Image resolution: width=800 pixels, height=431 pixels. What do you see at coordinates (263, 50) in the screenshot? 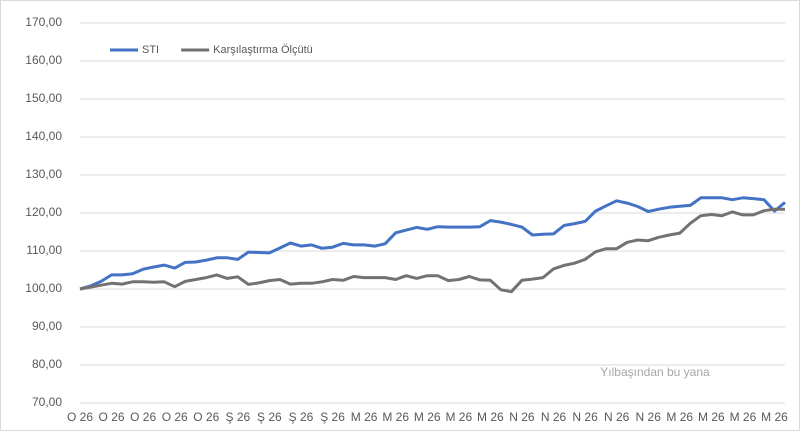
I see `legend-label: Karşılaştırma Ölçütü` at bounding box center [263, 50].